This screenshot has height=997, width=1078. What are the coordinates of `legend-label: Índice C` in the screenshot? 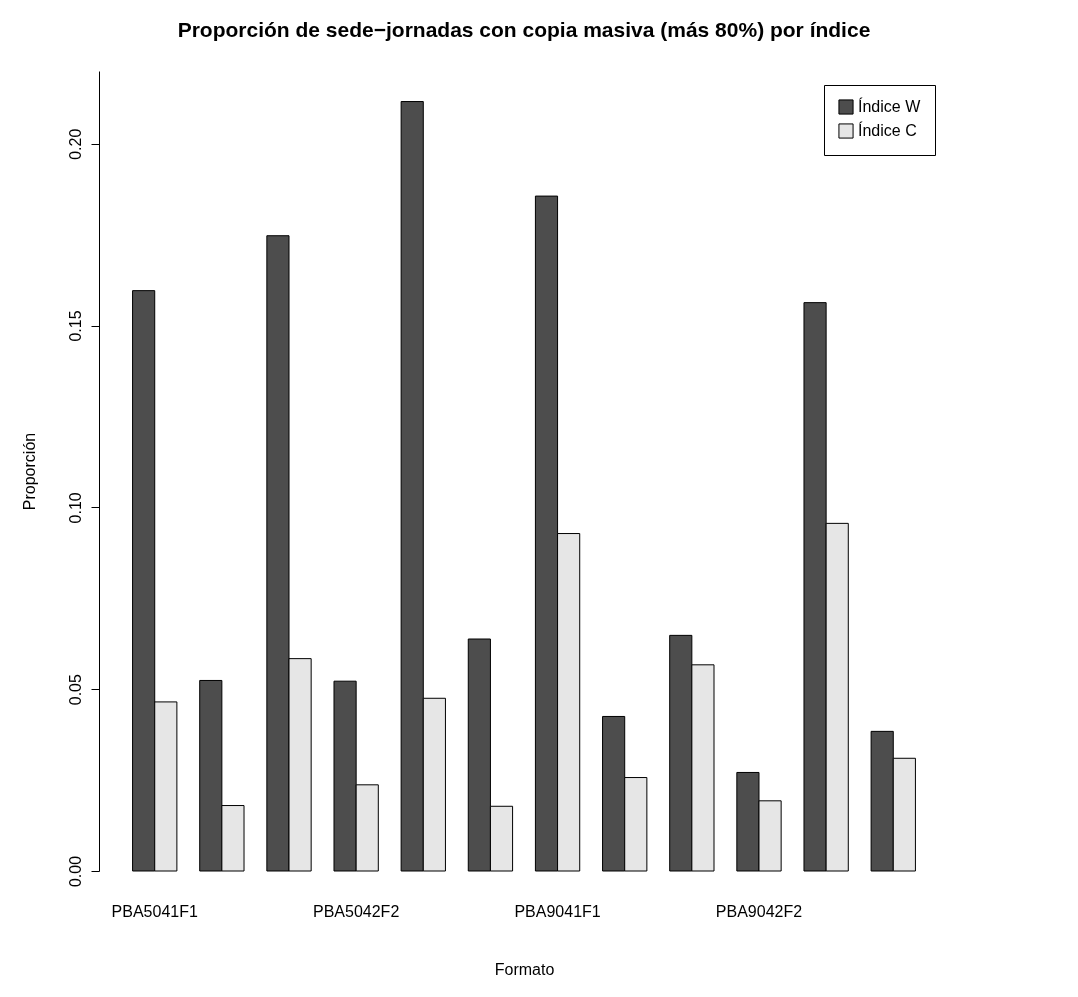 It's located at (887, 130).